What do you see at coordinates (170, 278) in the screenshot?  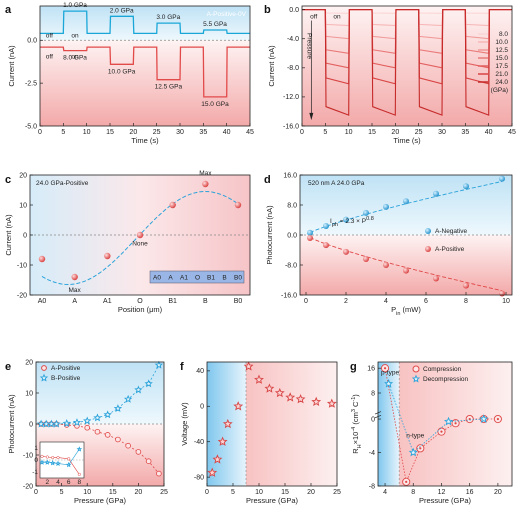 I see `legend-label: A` at bounding box center [170, 278].